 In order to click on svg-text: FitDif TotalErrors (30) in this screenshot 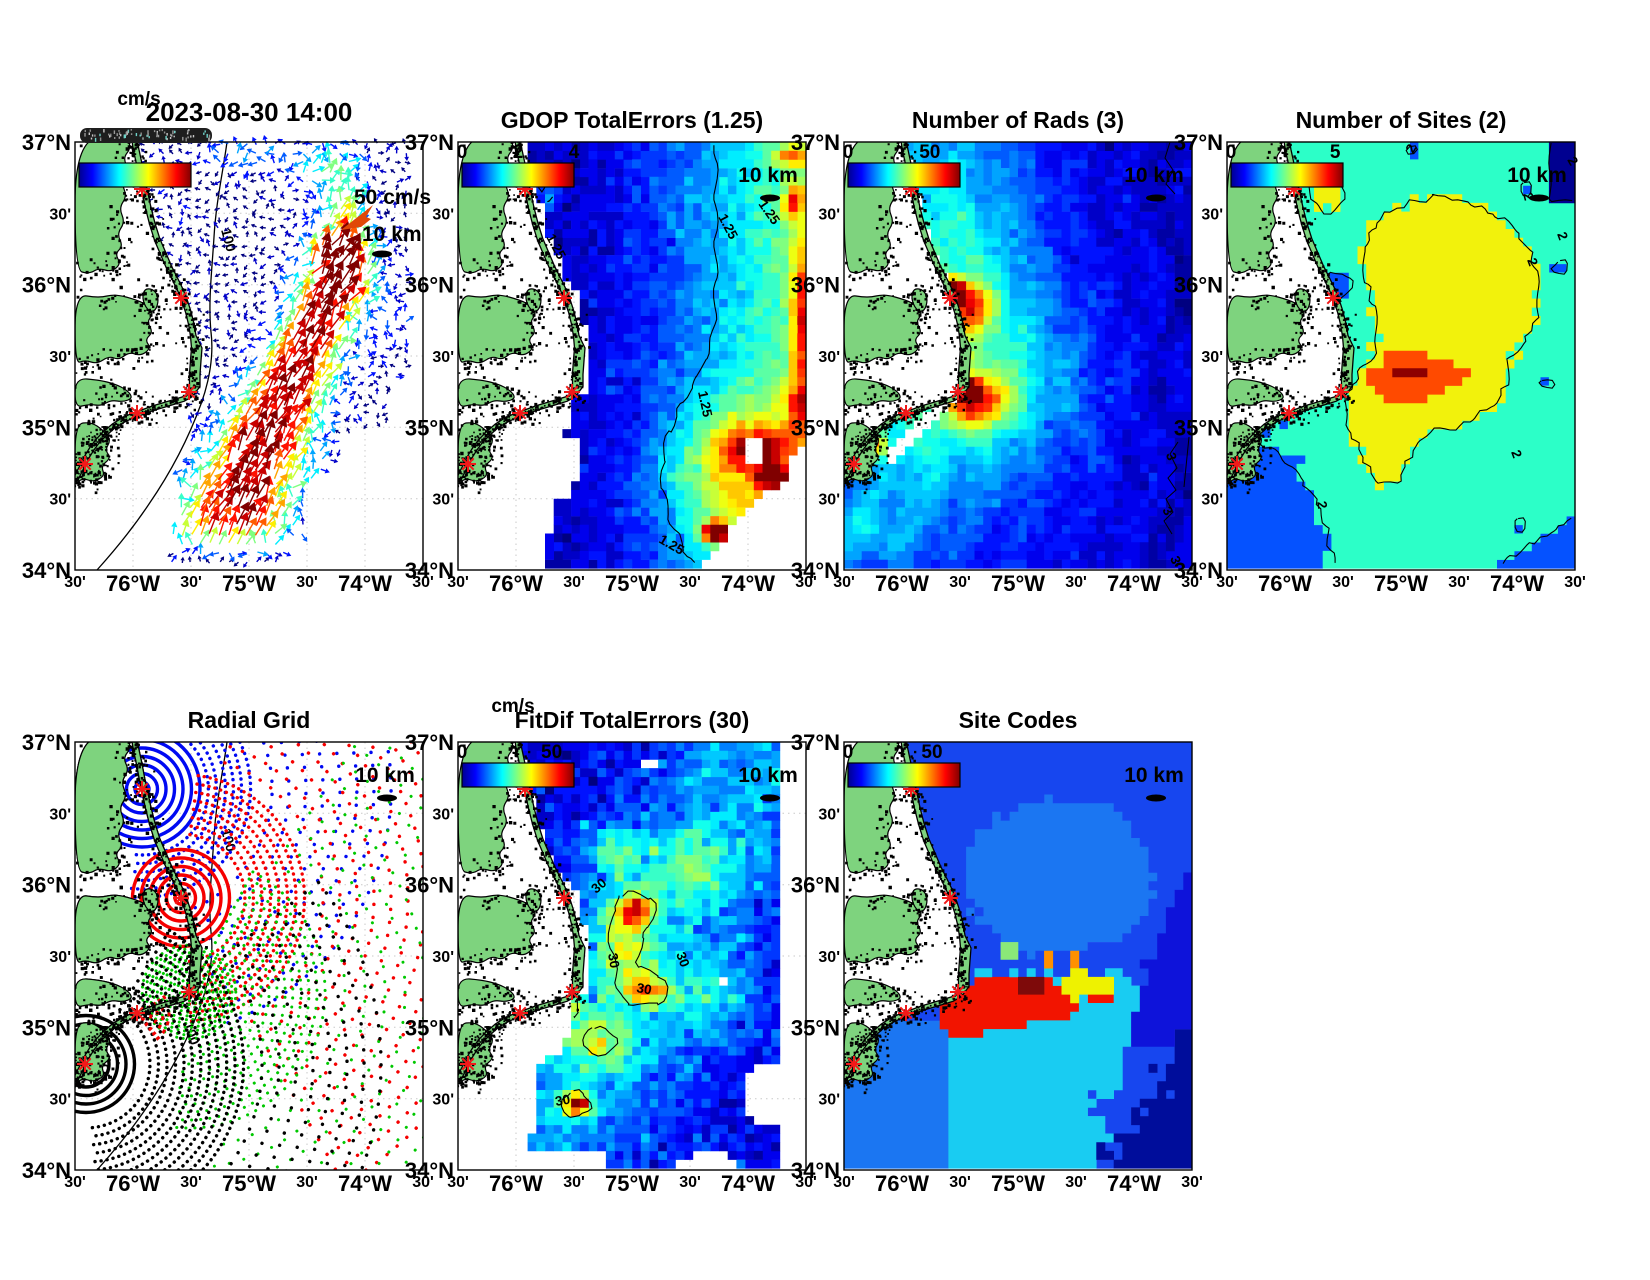, I will do `click(632, 720)`.